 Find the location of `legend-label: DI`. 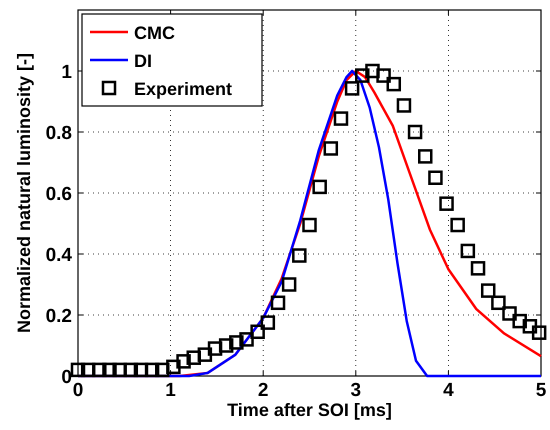

legend-label: DI is located at coordinates (143, 61).